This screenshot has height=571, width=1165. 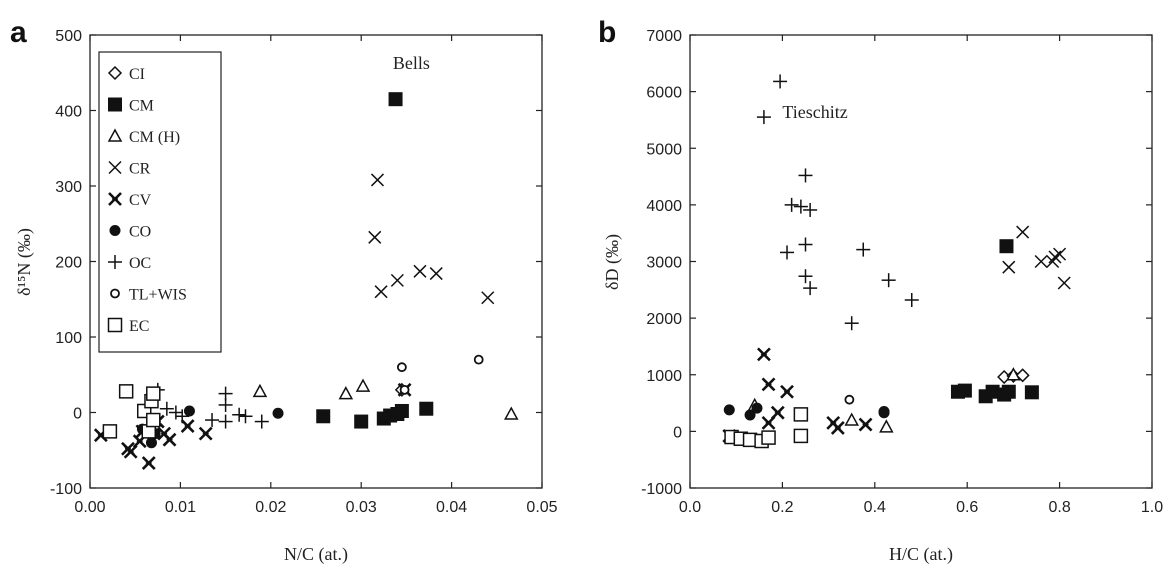 What do you see at coordinates (270, 507) in the screenshot?
I see `panel-a-x-tick-label: 0.02` at bounding box center [270, 507].